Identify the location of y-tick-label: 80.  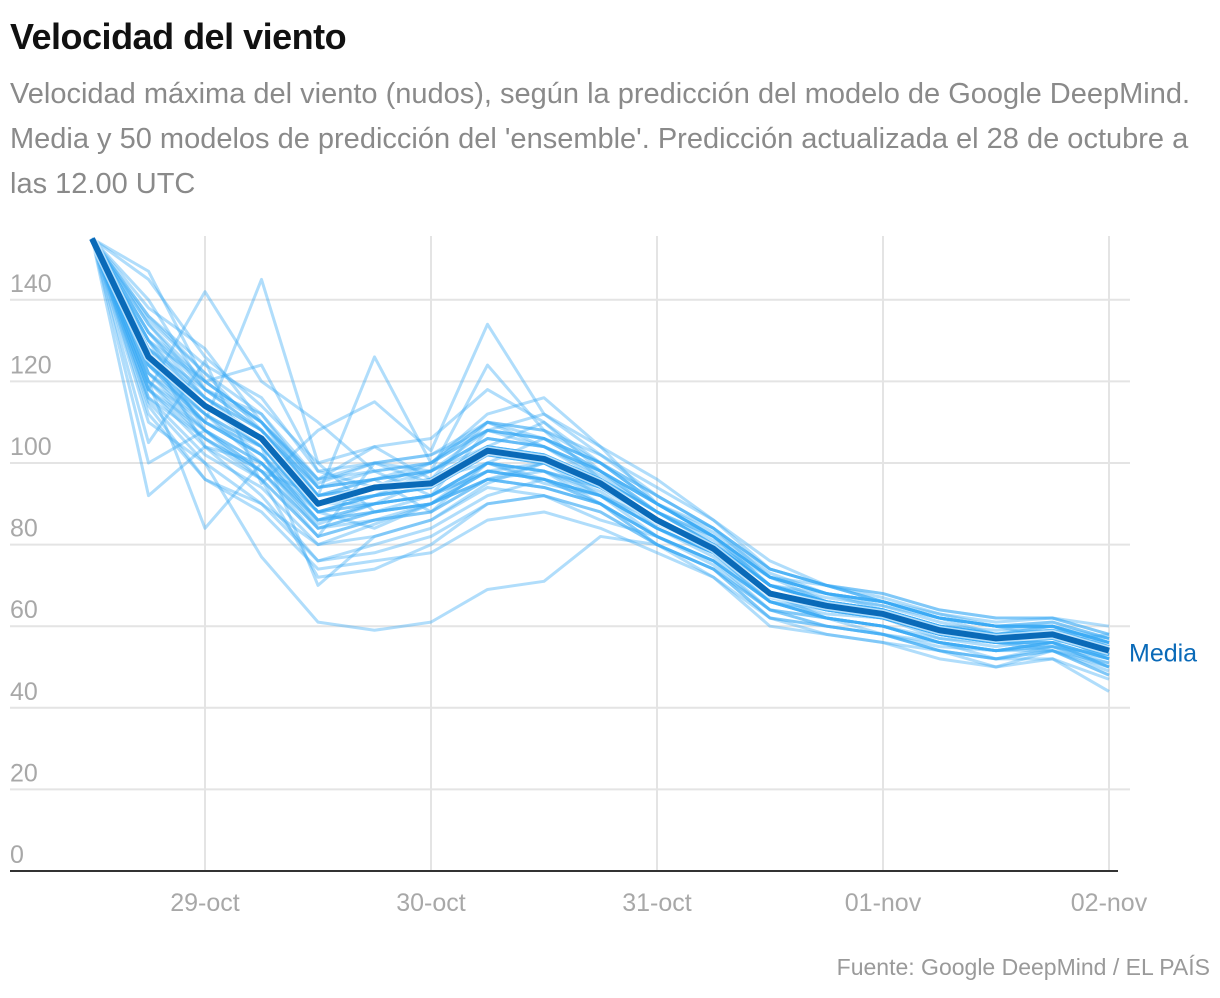
(24, 529).